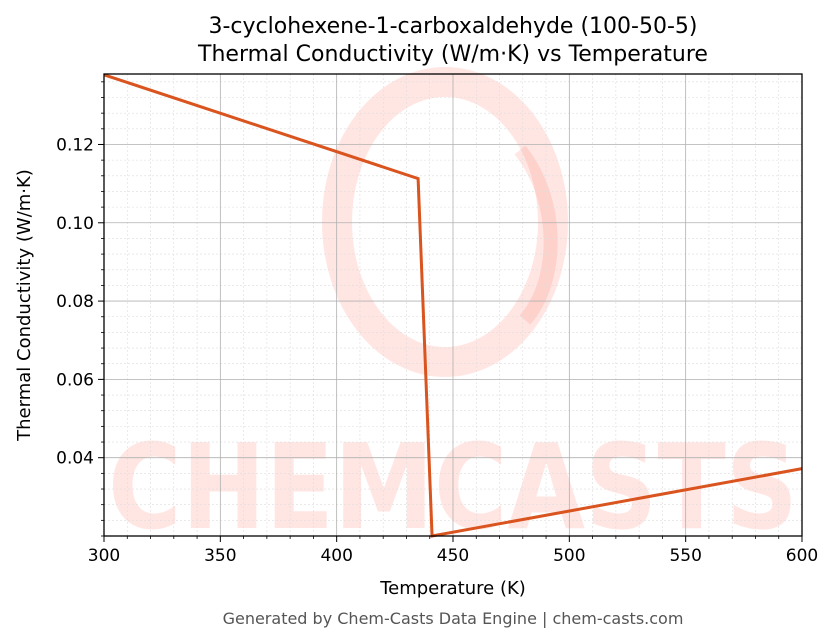  What do you see at coordinates (75, 224) in the screenshot?
I see `y-tick-label: 0.10` at bounding box center [75, 224].